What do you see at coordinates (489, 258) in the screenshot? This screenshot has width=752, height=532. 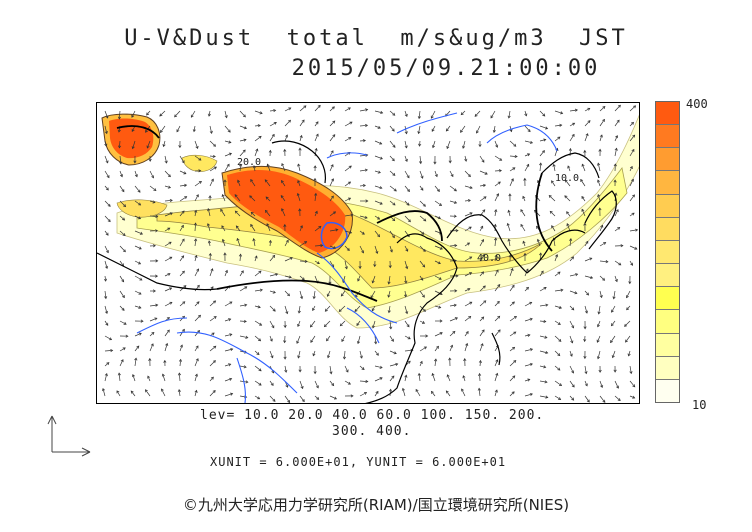 I see `contour-label: 40.0` at bounding box center [489, 258].